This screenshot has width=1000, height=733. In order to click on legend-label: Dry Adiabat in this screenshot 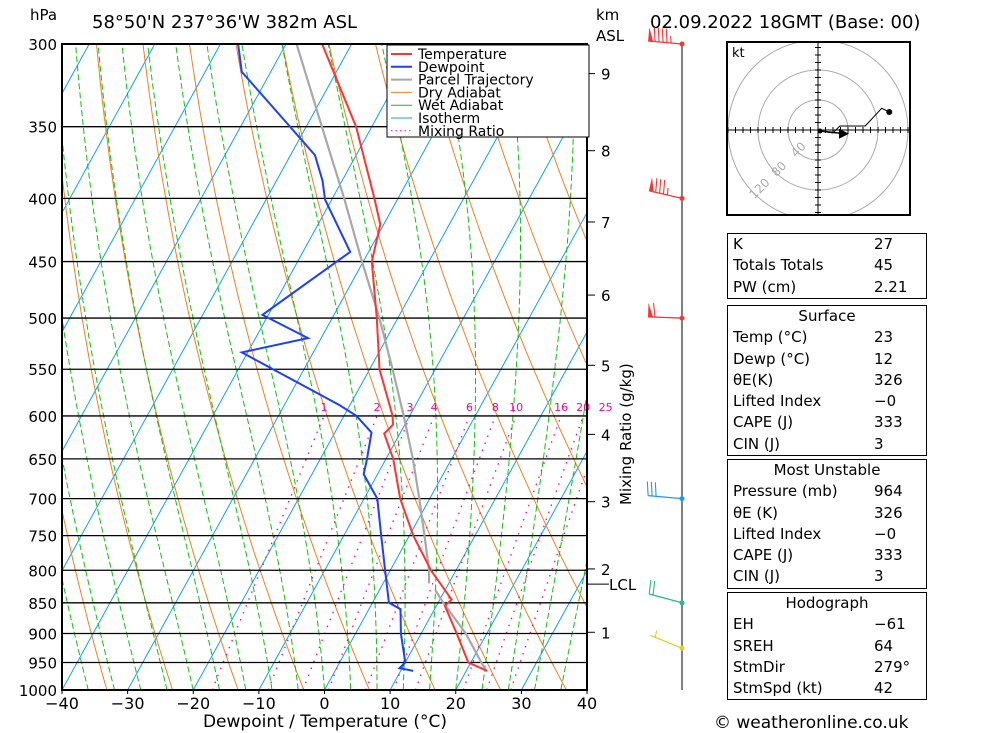, I will do `click(459, 93)`.